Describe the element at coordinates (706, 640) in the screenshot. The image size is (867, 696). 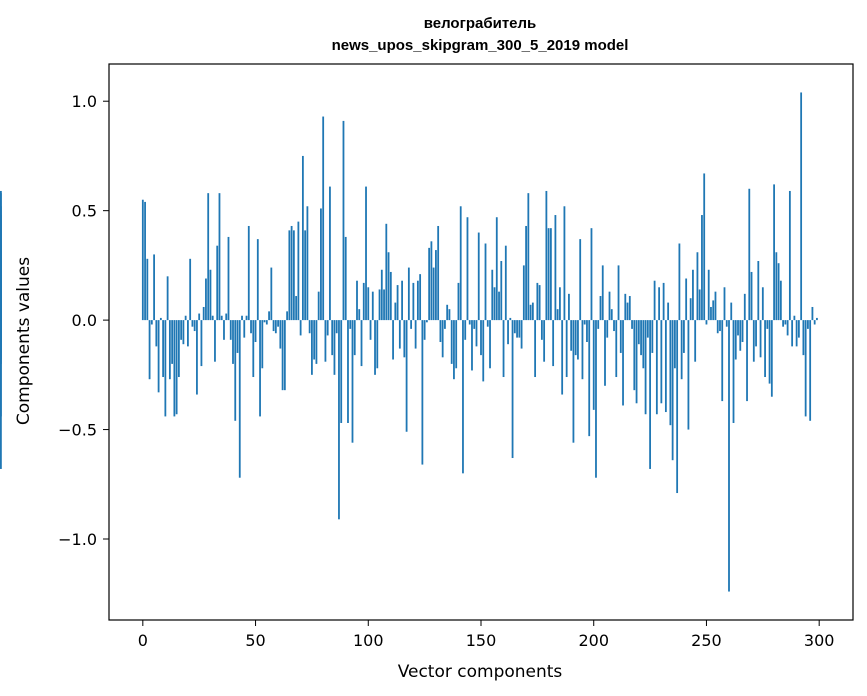
I see `x-tick-label: 250` at that location.